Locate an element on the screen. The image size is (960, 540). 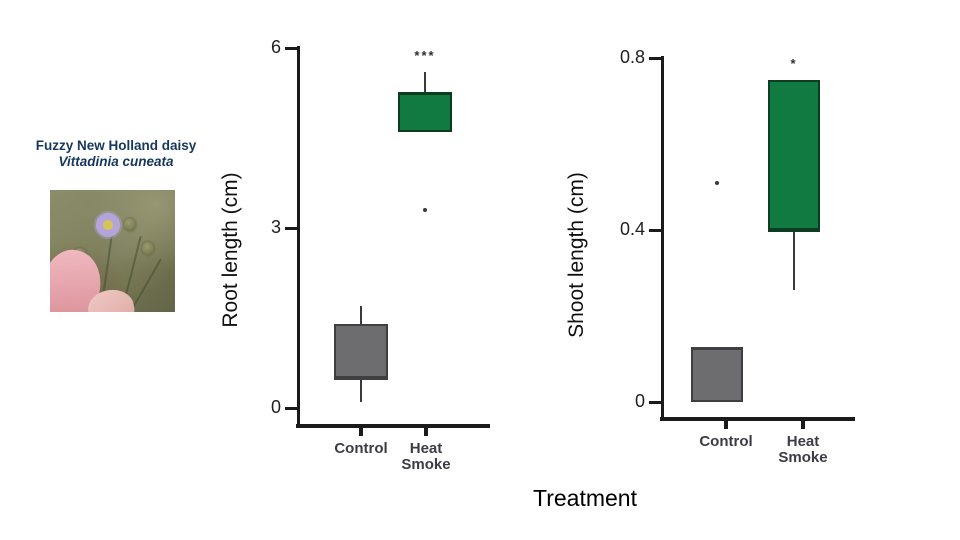
species-common-name: Fuzzy New Holland daisy is located at coordinates (116, 145).